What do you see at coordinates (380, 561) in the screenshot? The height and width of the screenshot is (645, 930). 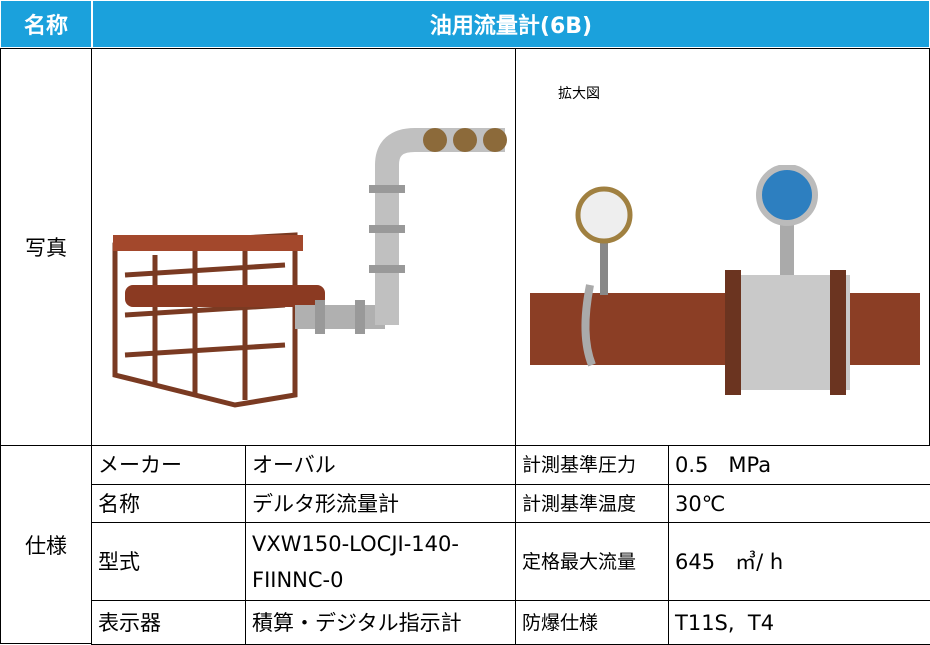 I see `spec-cell: VXW150-LOCJI-140-FIINNC-0` at bounding box center [380, 561].